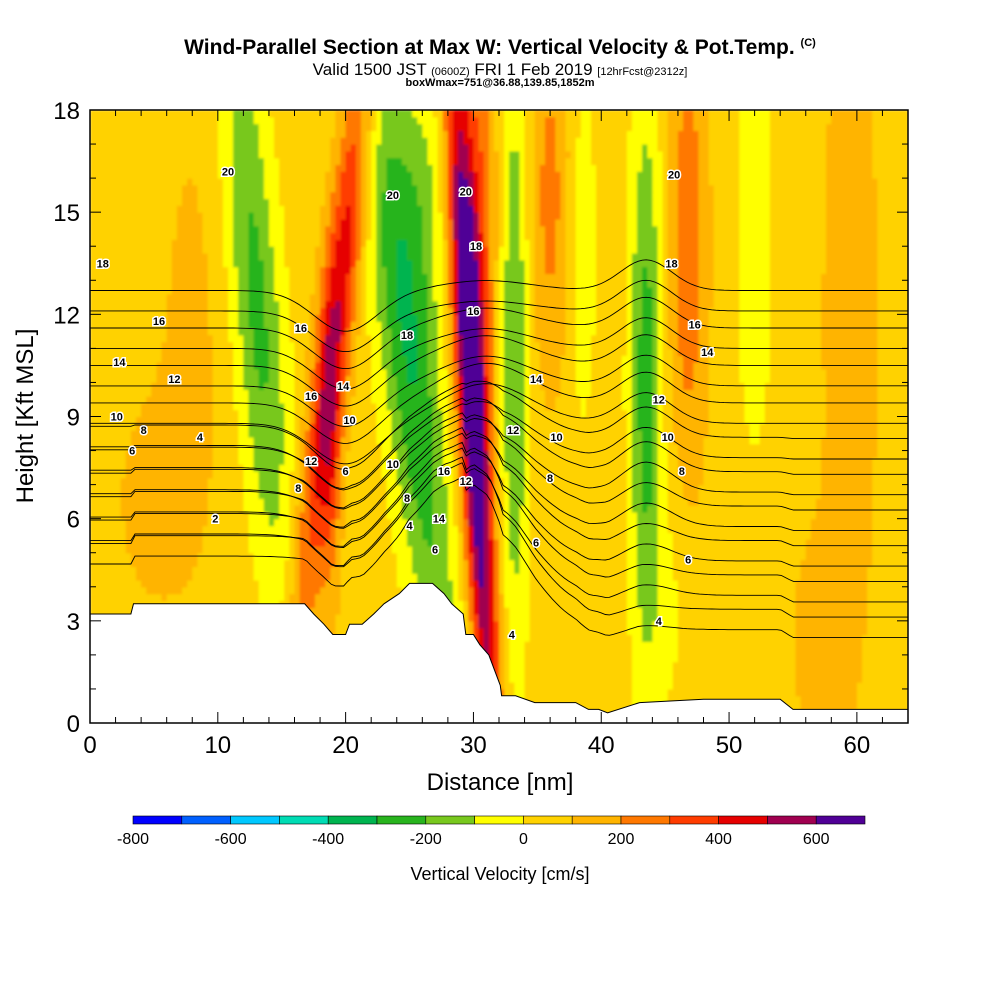 This screenshot has width=1000, height=1000. What do you see at coordinates (499, 461) in the screenshot?
I see `isentrope-line` at bounding box center [499, 461].